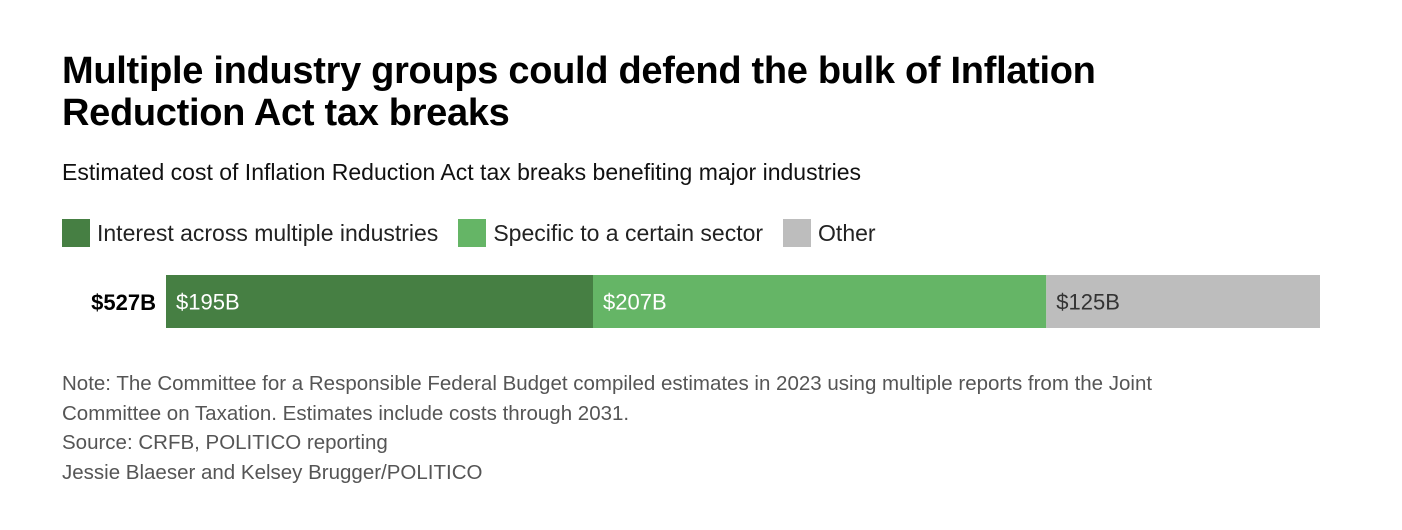  I want to click on legend-item-specific-sector: Specific to a certain sector, so click(610, 233).